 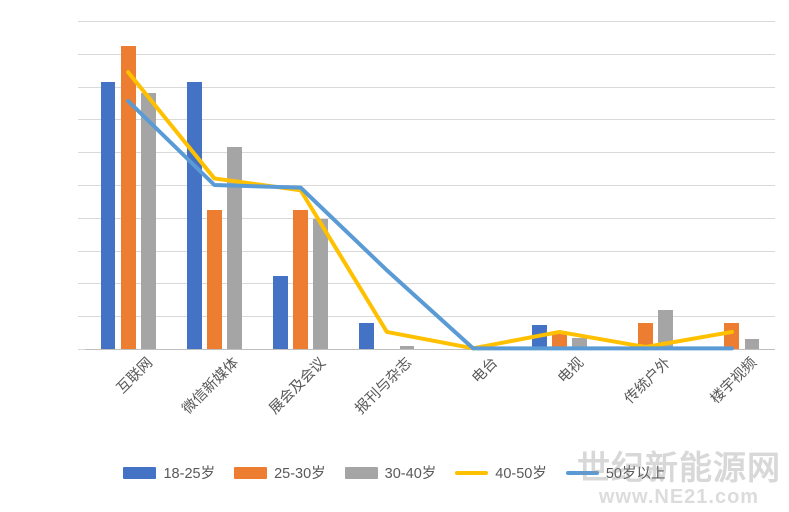 I want to click on x-axis-tick-label: 电台, so click(x=484, y=369).